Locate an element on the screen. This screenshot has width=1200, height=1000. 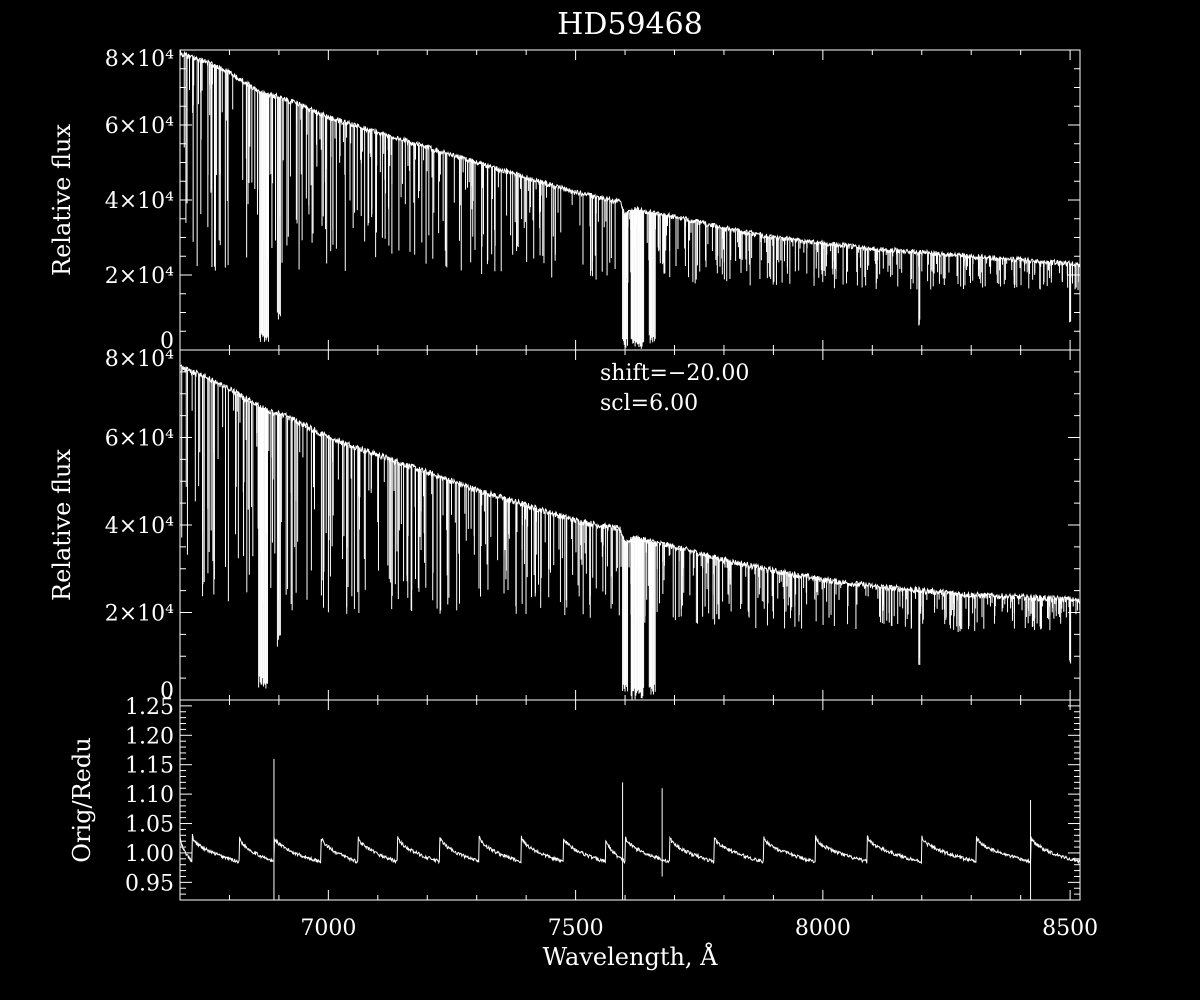
xtick-label: 8000 is located at coordinates (823, 928).